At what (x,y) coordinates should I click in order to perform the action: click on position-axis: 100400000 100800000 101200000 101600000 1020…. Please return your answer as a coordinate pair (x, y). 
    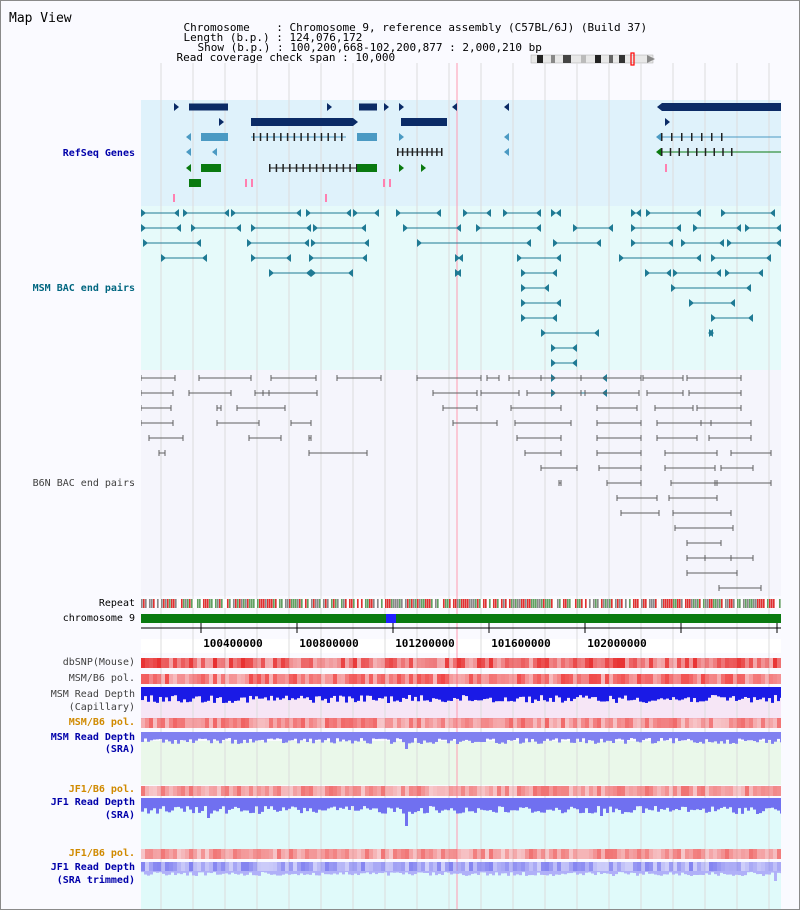
    Looking at the image, I should click on (461, 636).